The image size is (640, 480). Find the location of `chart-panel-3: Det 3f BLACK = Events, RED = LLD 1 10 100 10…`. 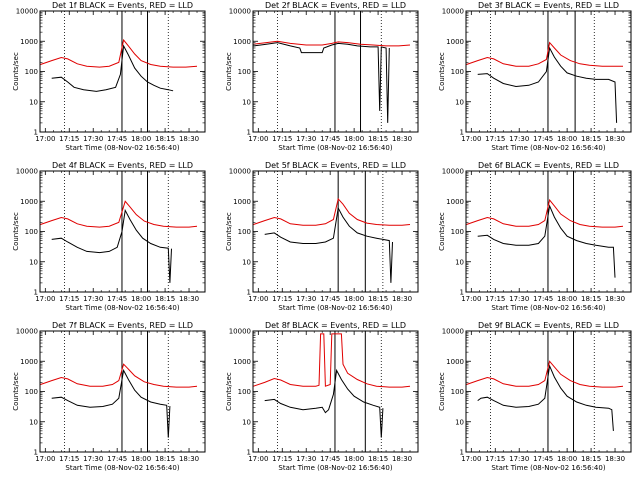

chart-panel-3: Det 3f BLACK = Events, RED = LLD 1 10 100 10… is located at coordinates (535, 76).